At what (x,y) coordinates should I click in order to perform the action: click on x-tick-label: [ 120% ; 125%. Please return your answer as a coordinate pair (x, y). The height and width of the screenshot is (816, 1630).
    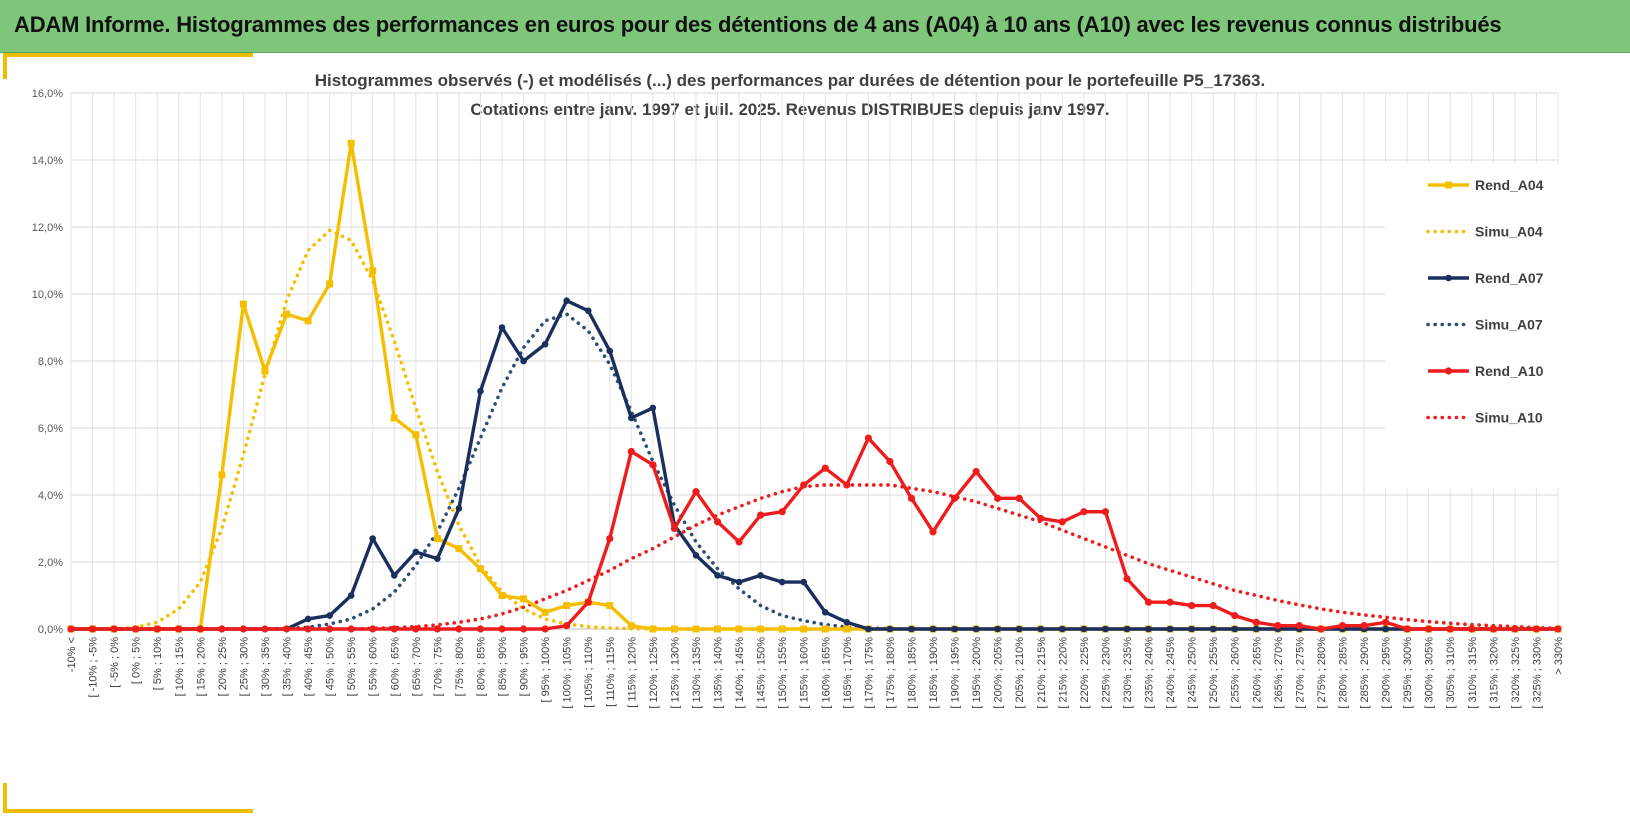
    Looking at the image, I should click on (654, 673).